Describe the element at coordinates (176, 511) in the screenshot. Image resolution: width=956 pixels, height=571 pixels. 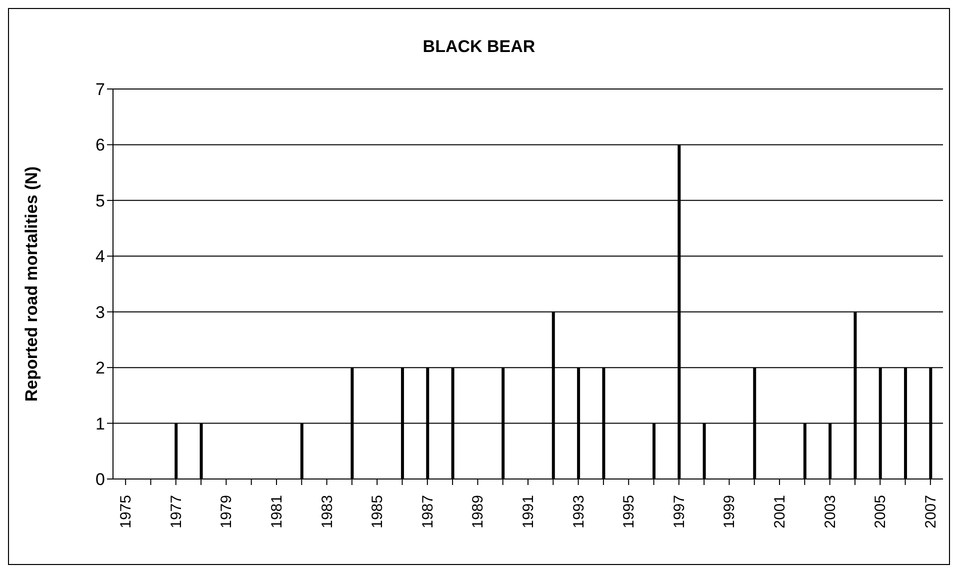
I see `x-tick-label: 1977` at that location.